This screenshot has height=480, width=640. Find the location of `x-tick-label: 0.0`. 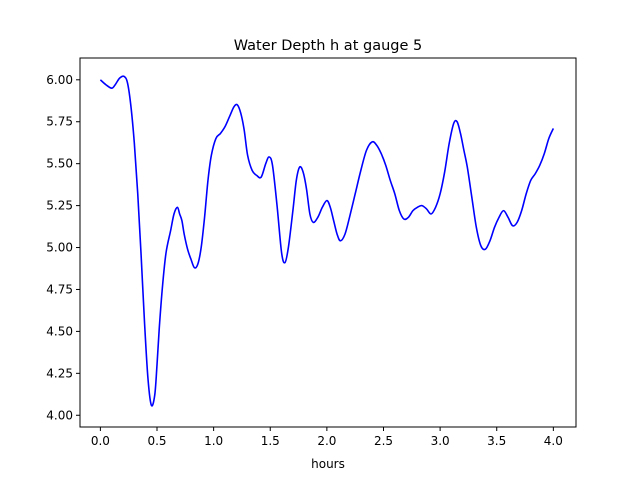

x-tick-label: 0.0 is located at coordinates (100, 441).